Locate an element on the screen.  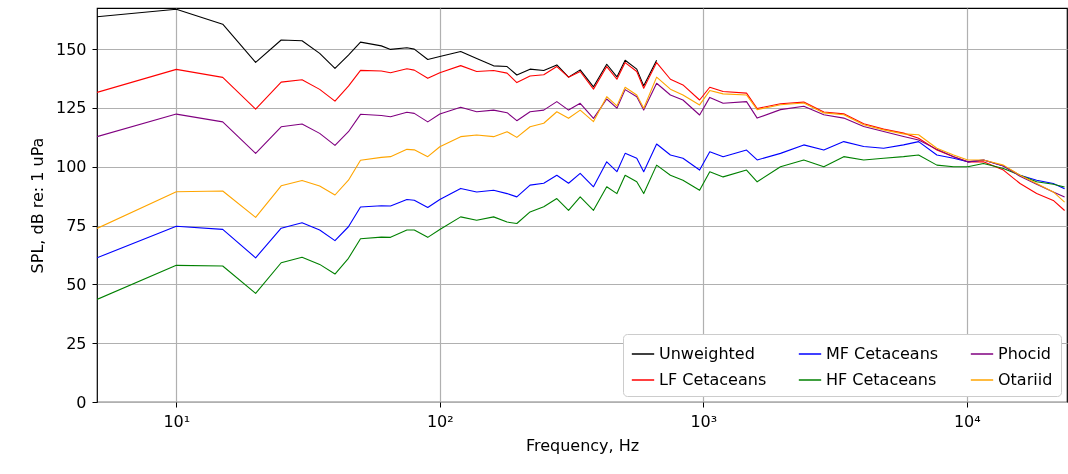
y-tick-label: 50 is located at coordinates (76, 284).